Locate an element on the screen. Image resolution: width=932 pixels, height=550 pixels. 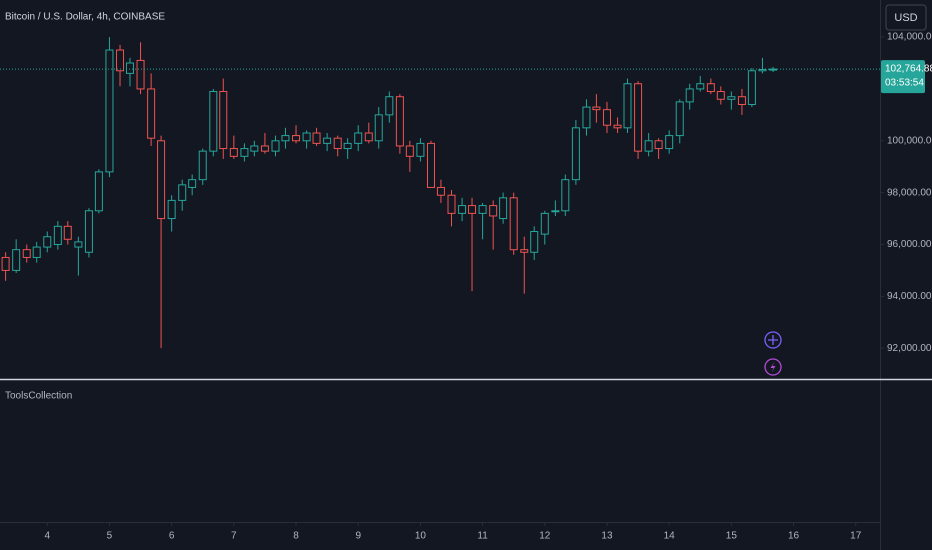
x-tick-label: 8 is located at coordinates (296, 536).